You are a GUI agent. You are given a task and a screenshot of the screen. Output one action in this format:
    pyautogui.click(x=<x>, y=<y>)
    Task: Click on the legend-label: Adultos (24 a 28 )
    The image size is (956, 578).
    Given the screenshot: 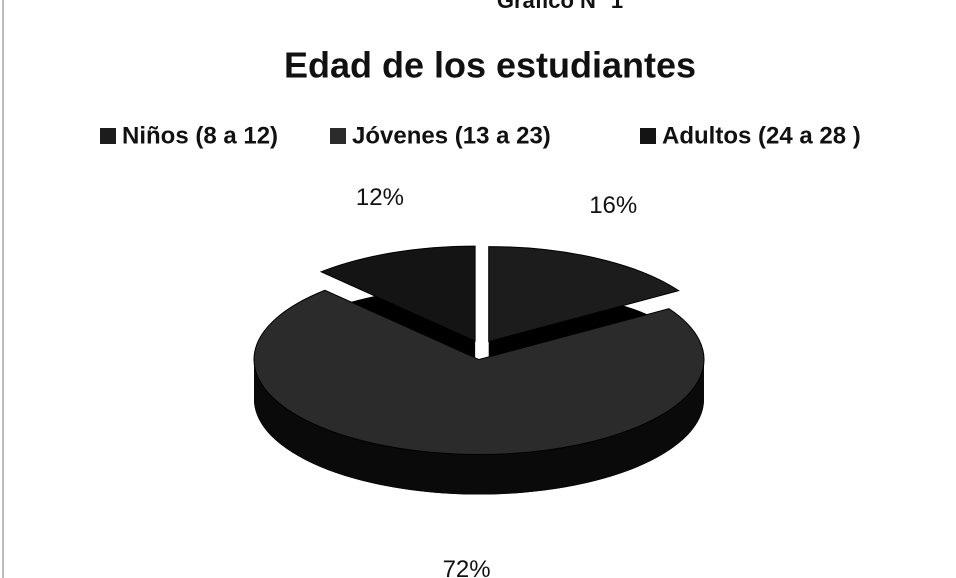 What is the action you would take?
    pyautogui.click(x=761, y=135)
    